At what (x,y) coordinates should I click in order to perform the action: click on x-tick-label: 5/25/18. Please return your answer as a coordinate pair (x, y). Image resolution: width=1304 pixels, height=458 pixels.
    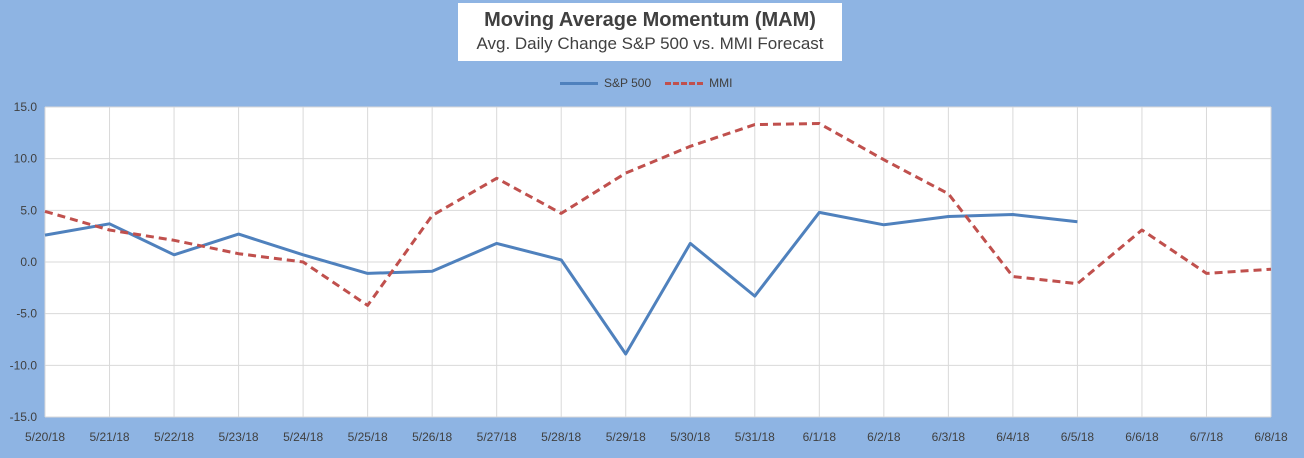
    Looking at the image, I should click on (368, 437).